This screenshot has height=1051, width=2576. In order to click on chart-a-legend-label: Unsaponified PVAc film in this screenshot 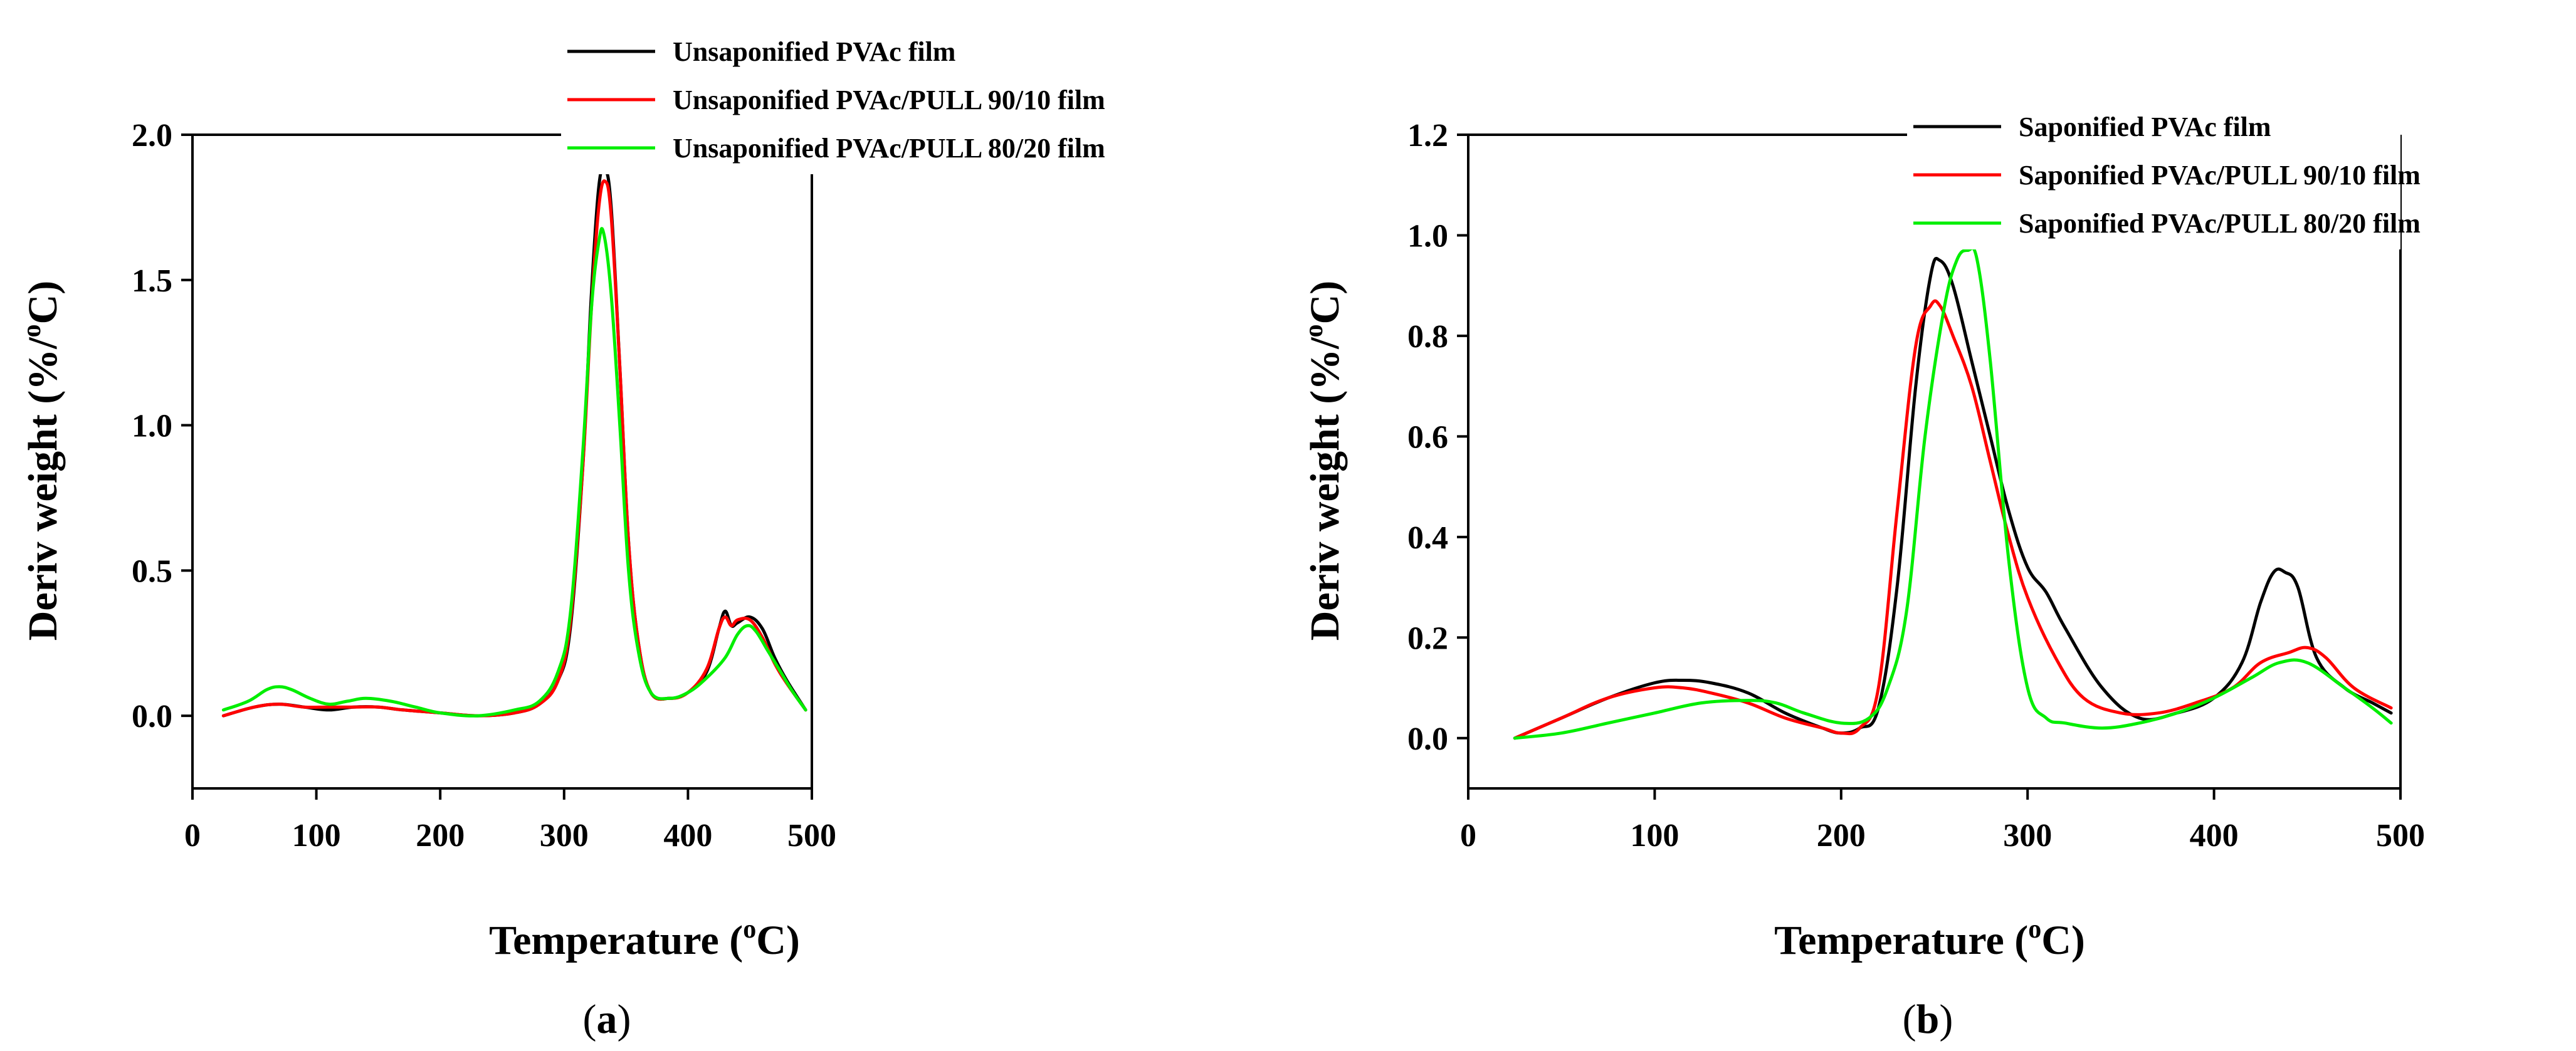, I will do `click(814, 51)`.